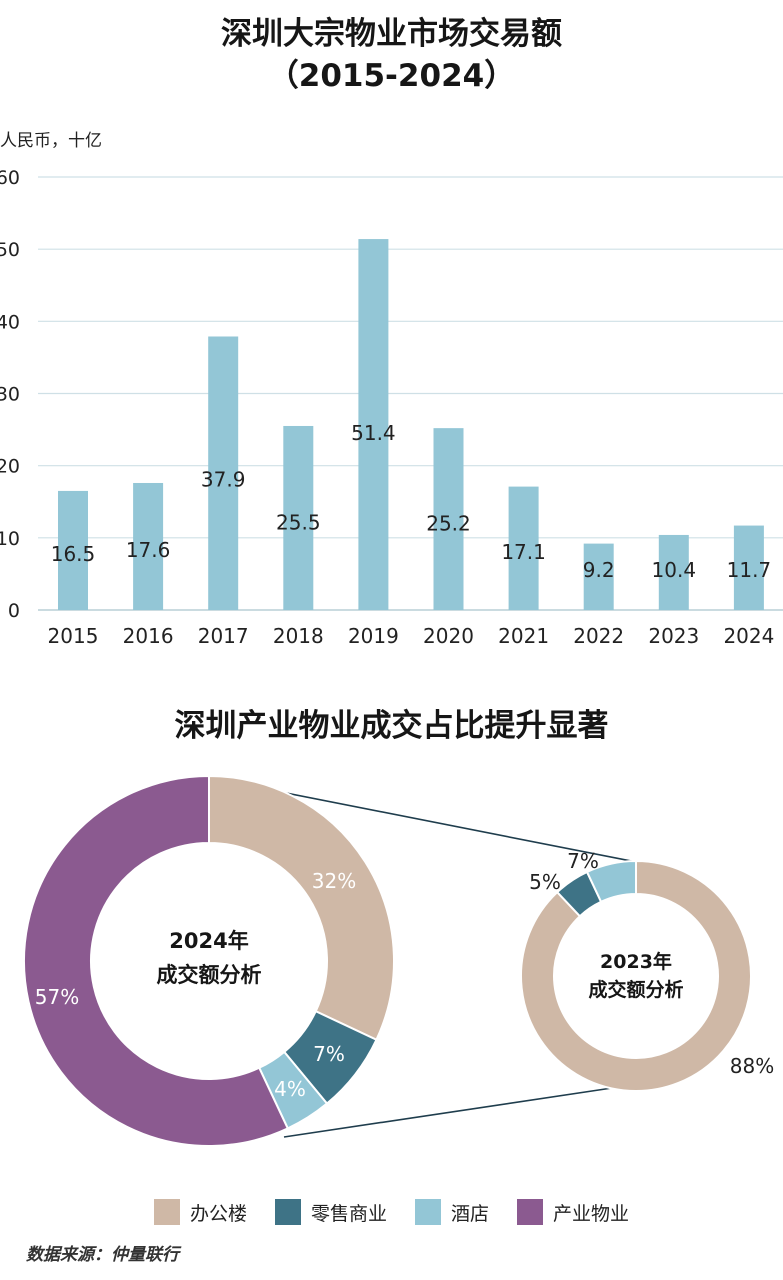 This screenshot has height=1280, width=783. I want to click on legend-item-industrial: 产业物业, so click(573, 1212).